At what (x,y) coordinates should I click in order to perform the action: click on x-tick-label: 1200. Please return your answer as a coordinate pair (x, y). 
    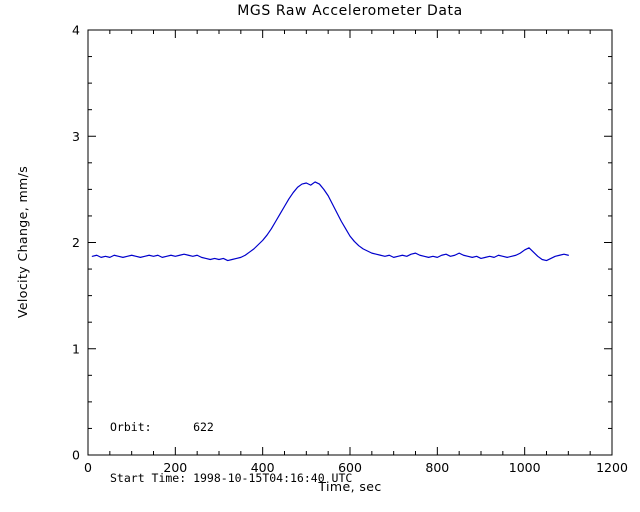
    Looking at the image, I should click on (612, 467).